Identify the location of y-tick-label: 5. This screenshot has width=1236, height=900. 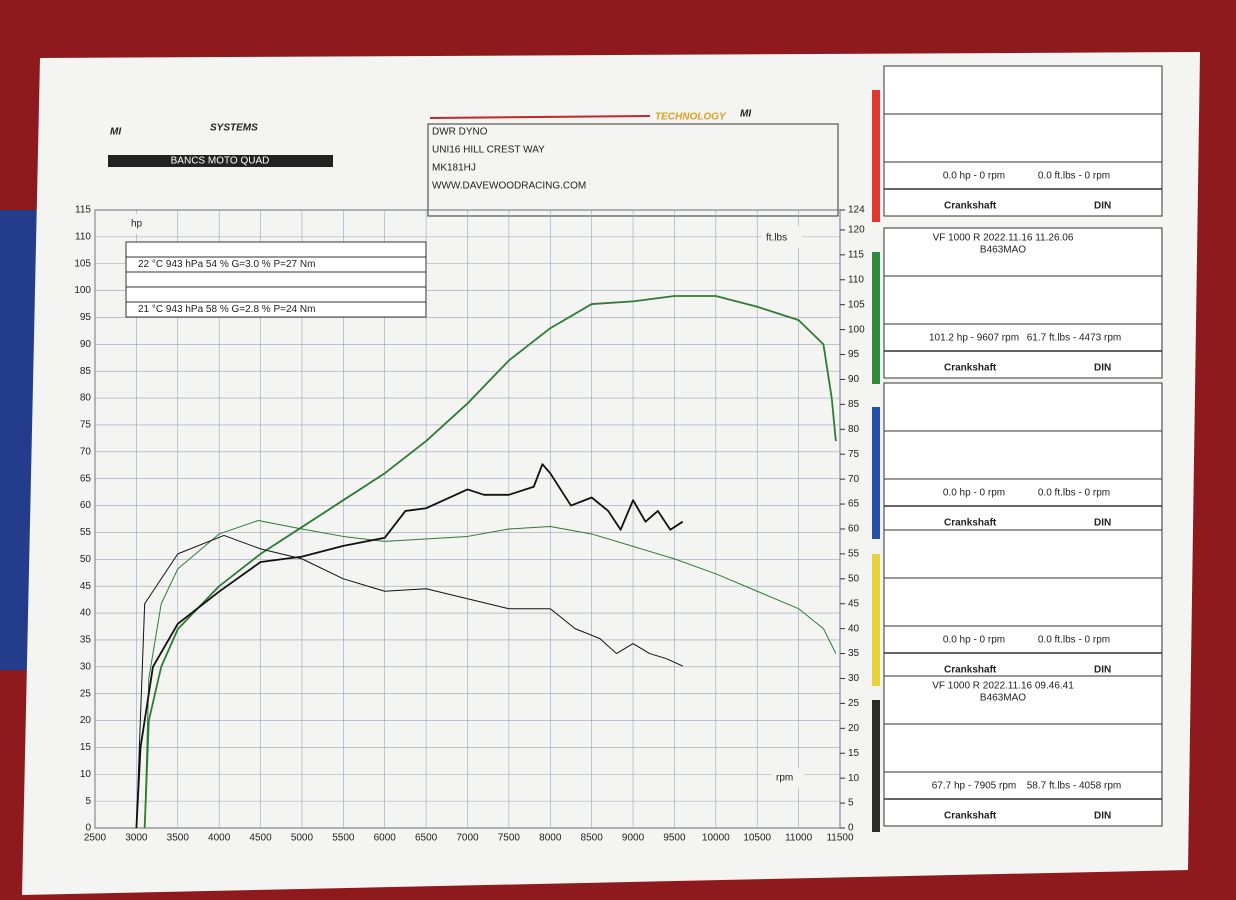
(88, 801).